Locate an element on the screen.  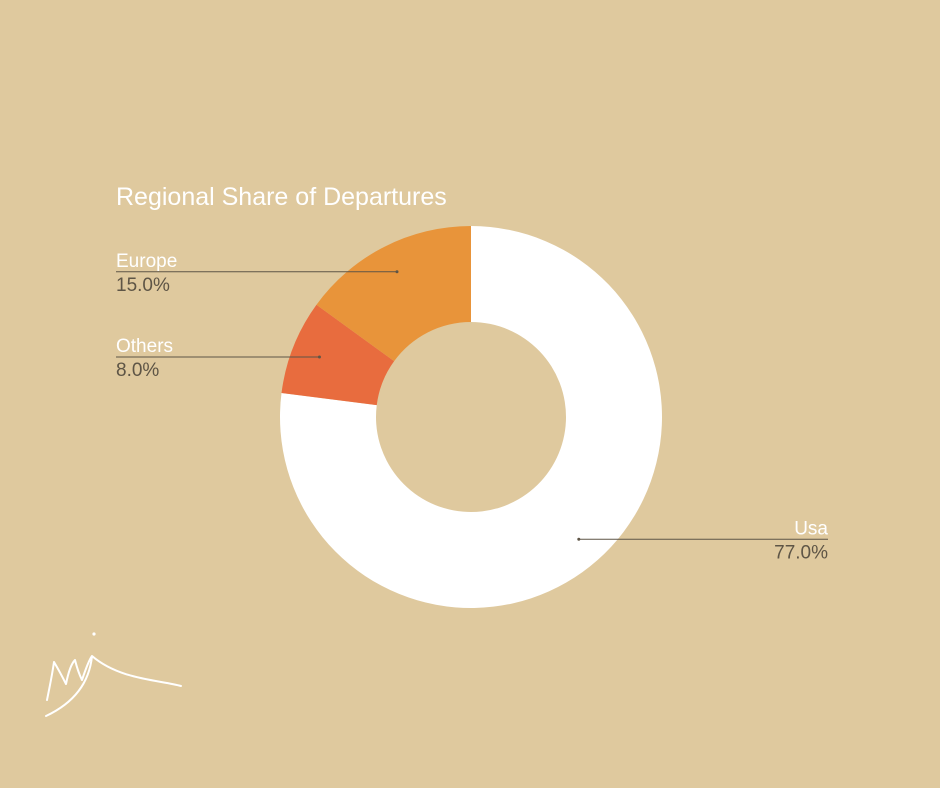
slice-others is located at coordinates (338, 355).